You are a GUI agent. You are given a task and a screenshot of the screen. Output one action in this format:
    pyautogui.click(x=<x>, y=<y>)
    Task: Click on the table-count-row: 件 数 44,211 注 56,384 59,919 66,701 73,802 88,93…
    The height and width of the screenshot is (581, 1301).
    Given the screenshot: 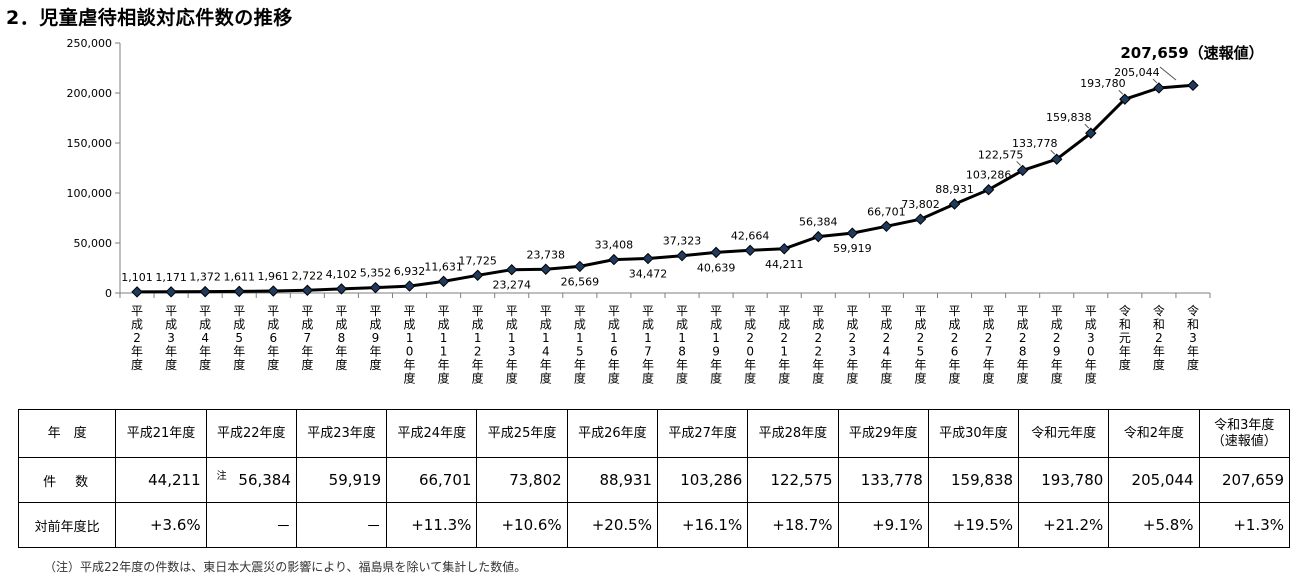 What is the action you would take?
    pyautogui.click(x=654, y=480)
    